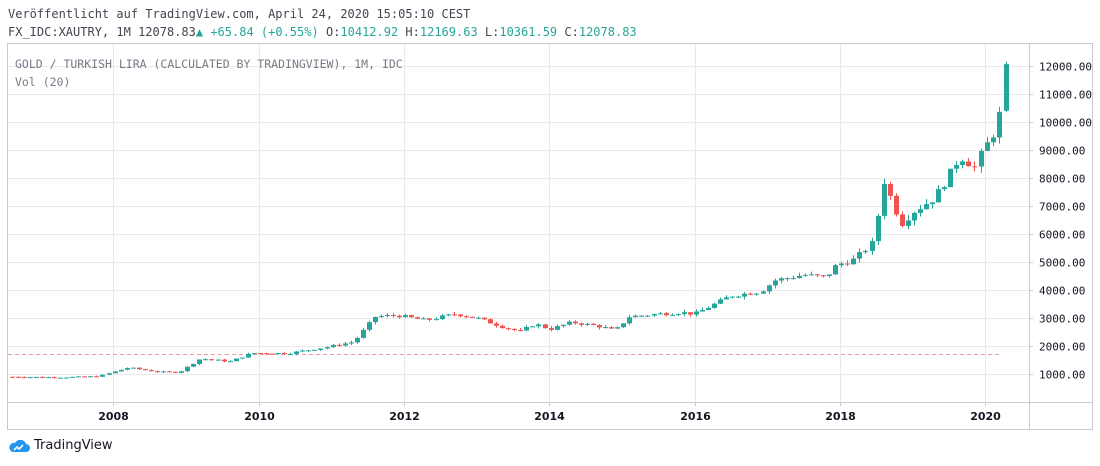  I want to click on y-tick-label: 10000.00, so click(1065, 123).